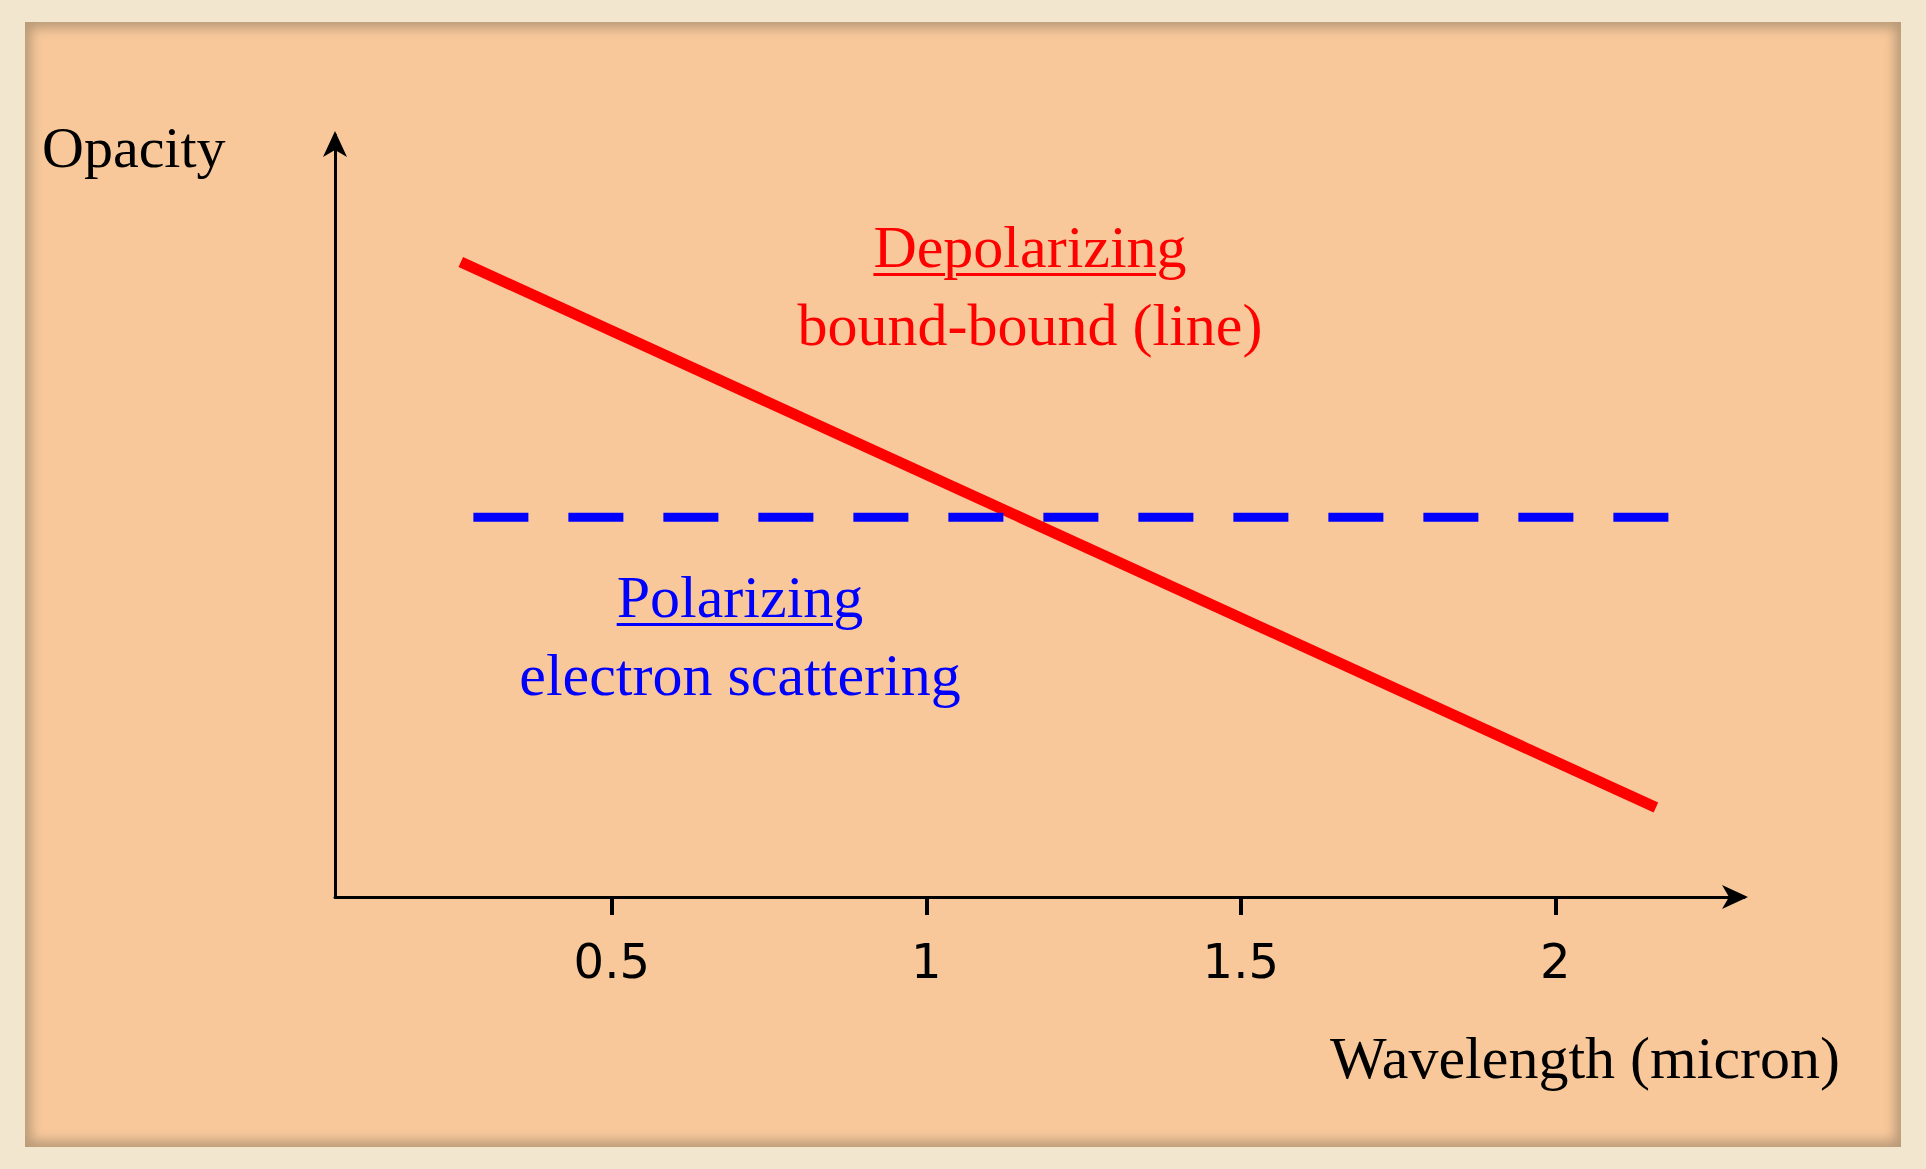  I want to click on x-tick-label: 1, so click(926, 961).